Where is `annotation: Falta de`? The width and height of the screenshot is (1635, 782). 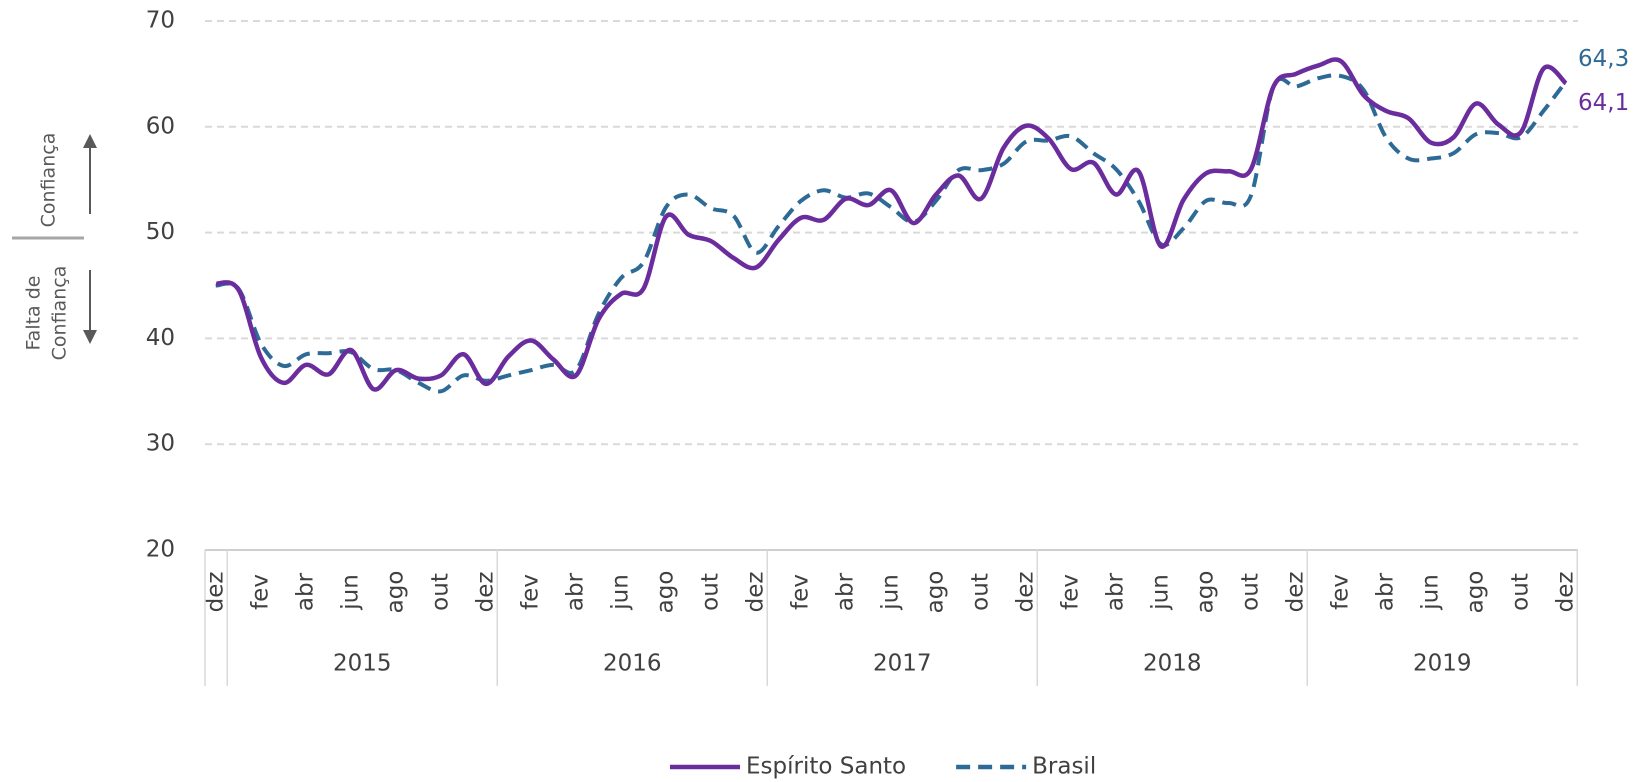 annotation: Falta de is located at coordinates (34, 313).